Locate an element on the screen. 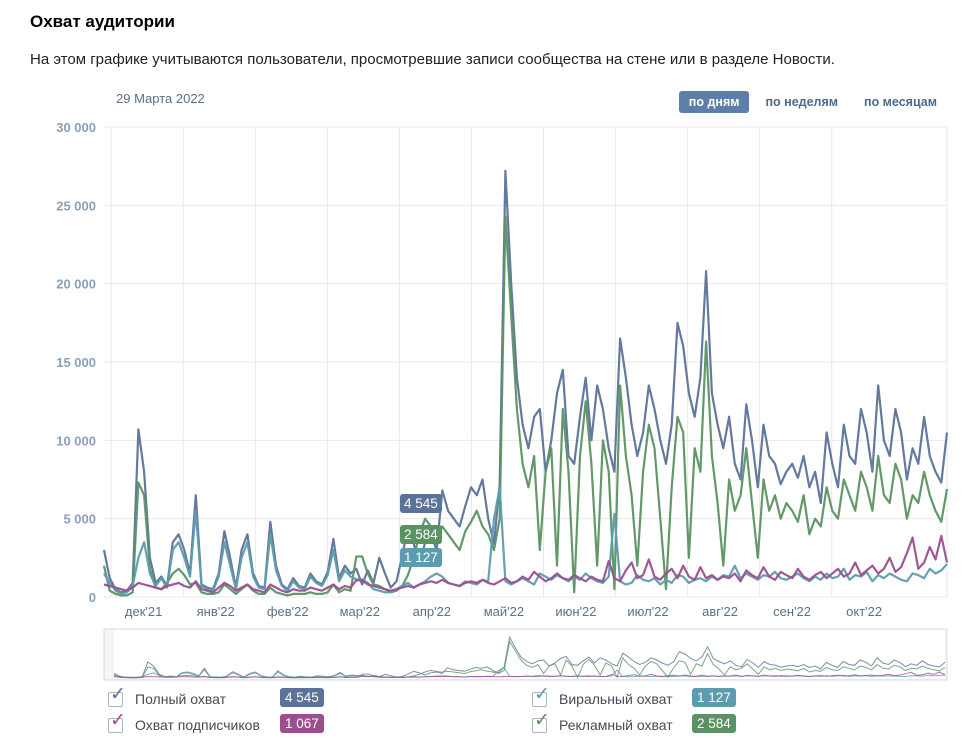  x-tick-label: янв'22 is located at coordinates (216, 611).